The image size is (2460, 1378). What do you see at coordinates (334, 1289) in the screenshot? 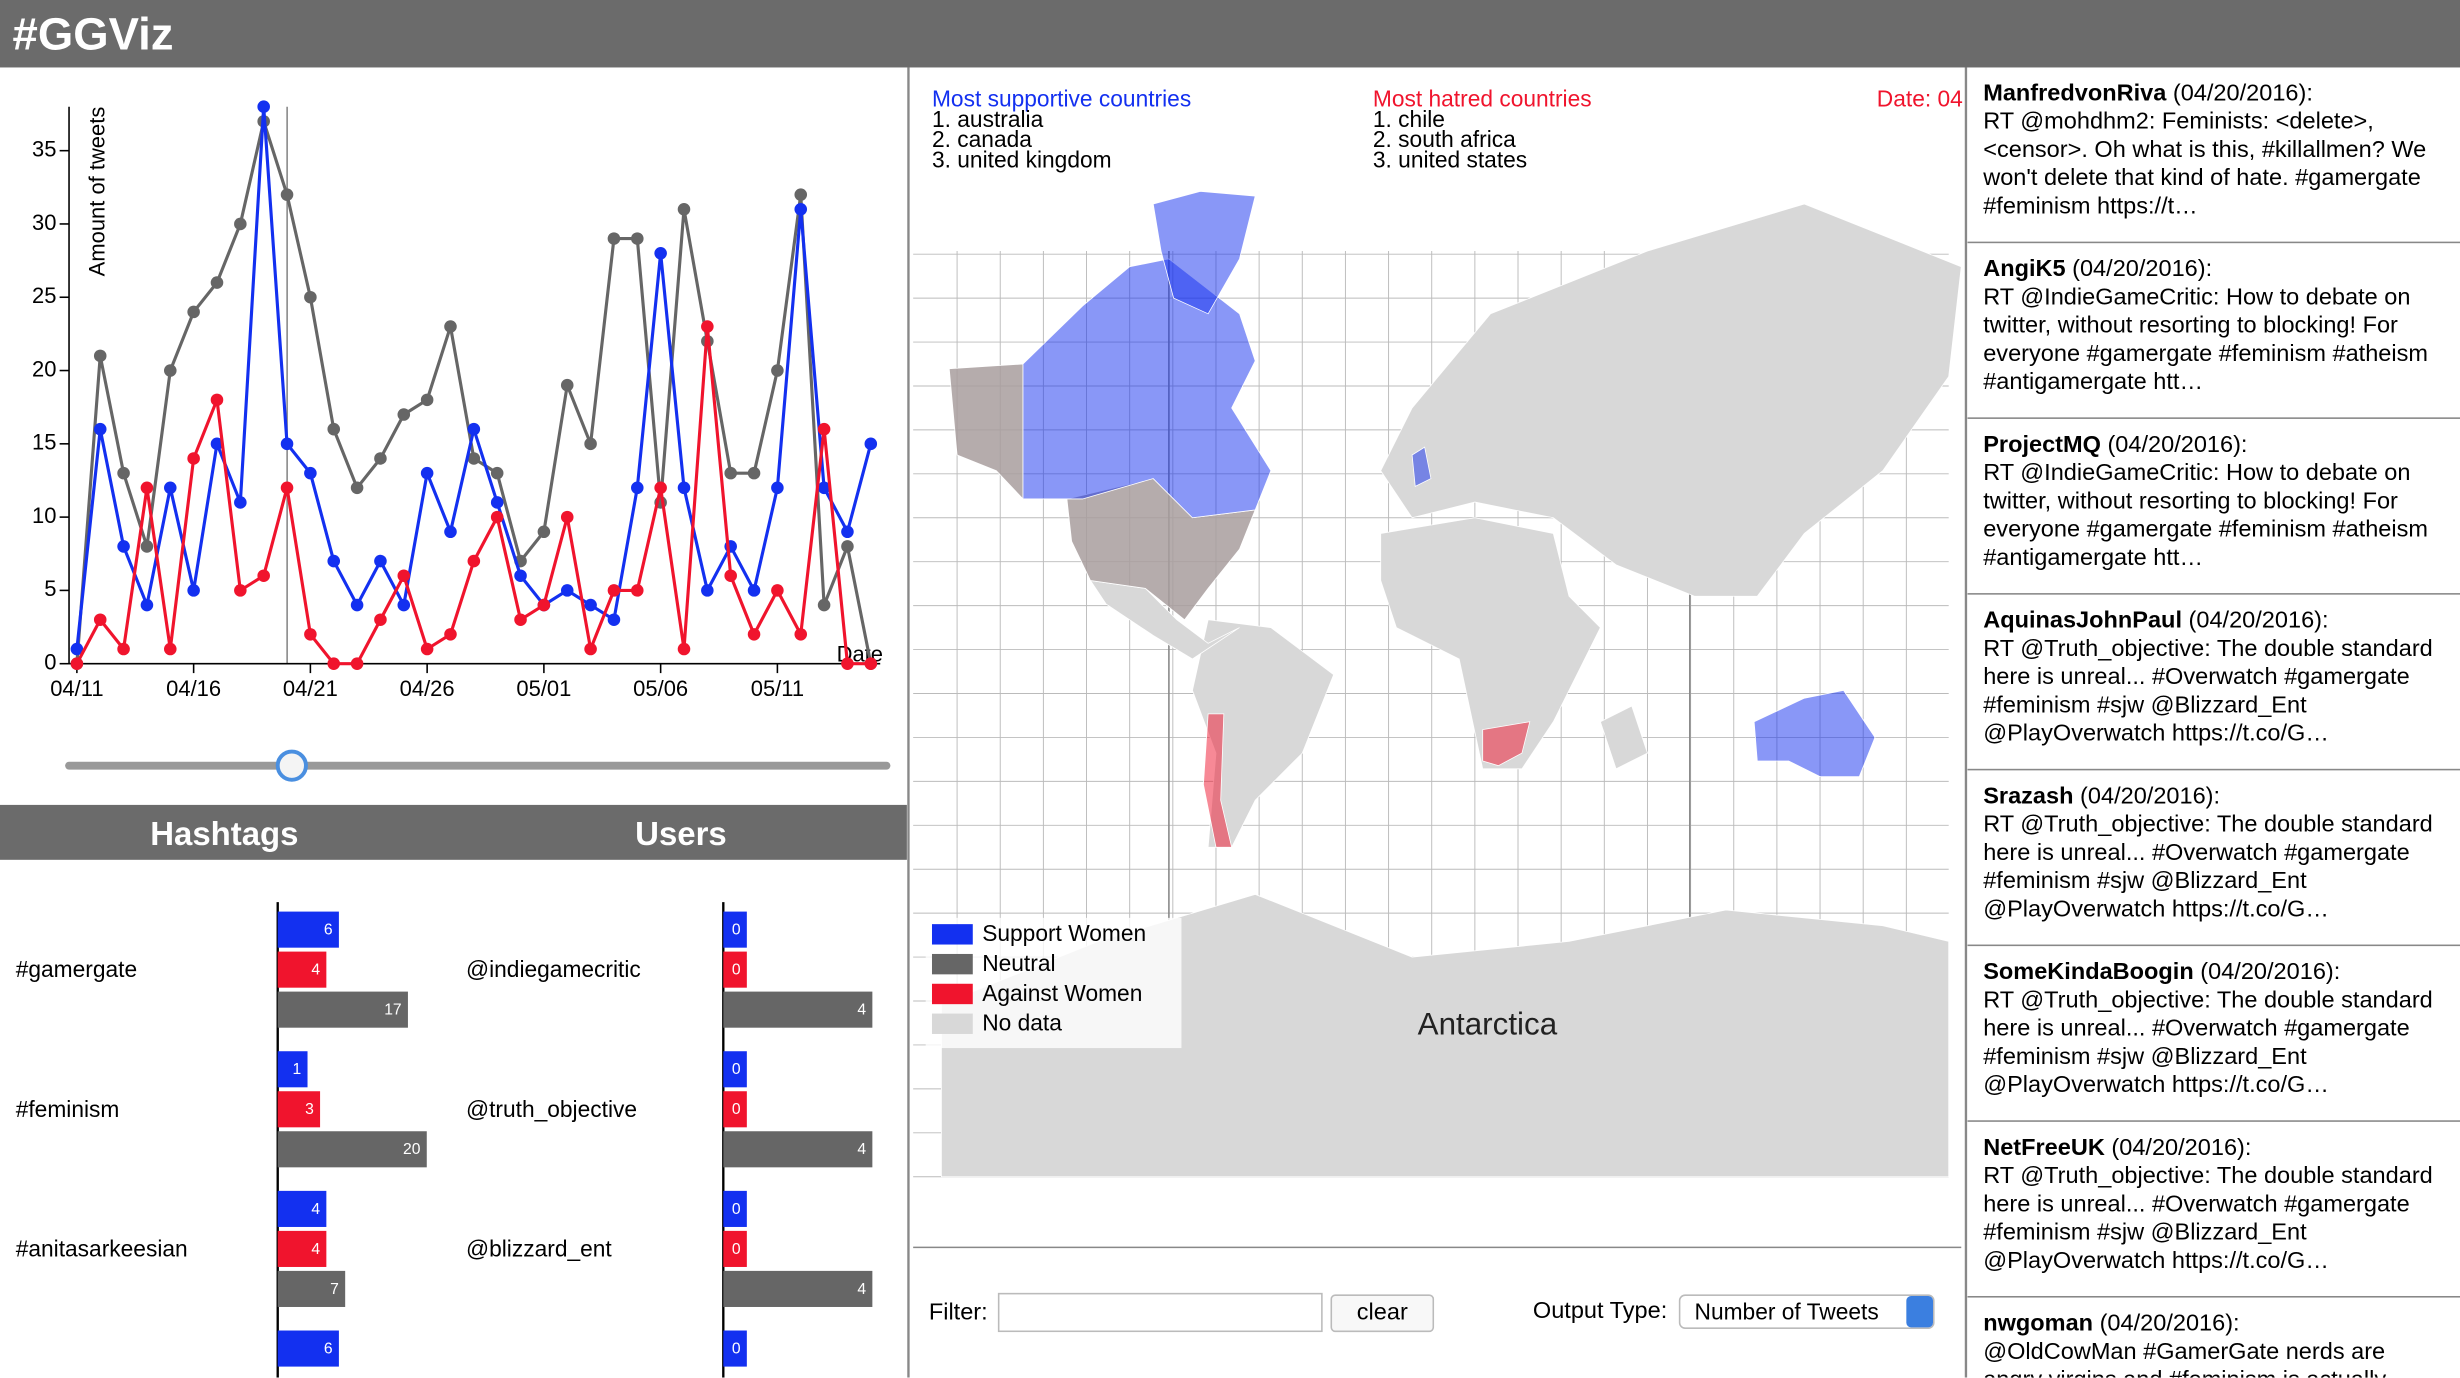
I see `bar-value-label: 7` at bounding box center [334, 1289].